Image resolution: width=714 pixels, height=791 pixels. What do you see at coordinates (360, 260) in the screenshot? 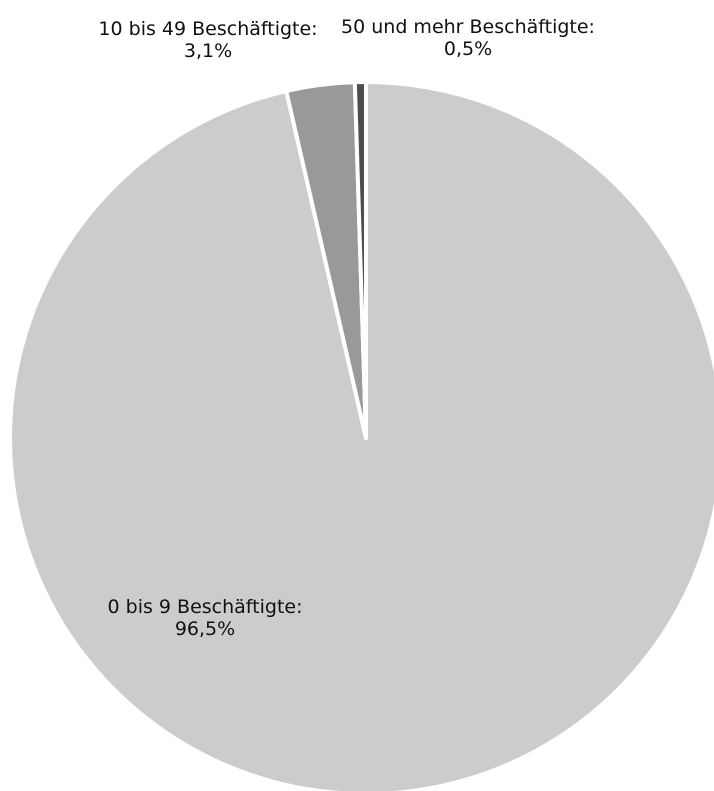
I see `pie-slice-50-und-mehr` at bounding box center [360, 260].